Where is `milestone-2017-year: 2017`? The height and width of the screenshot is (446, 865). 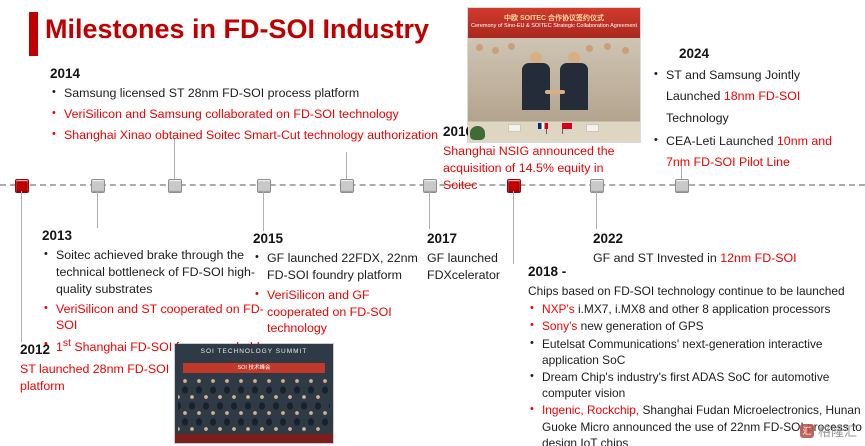
milestone-2017-year: 2017 is located at coordinates (442, 238).